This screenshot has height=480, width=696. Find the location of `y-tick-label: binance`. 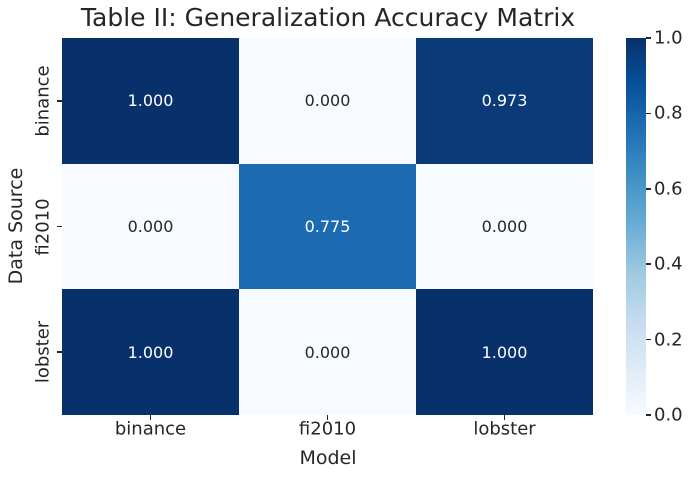

y-tick-label: binance is located at coordinates (43, 101).